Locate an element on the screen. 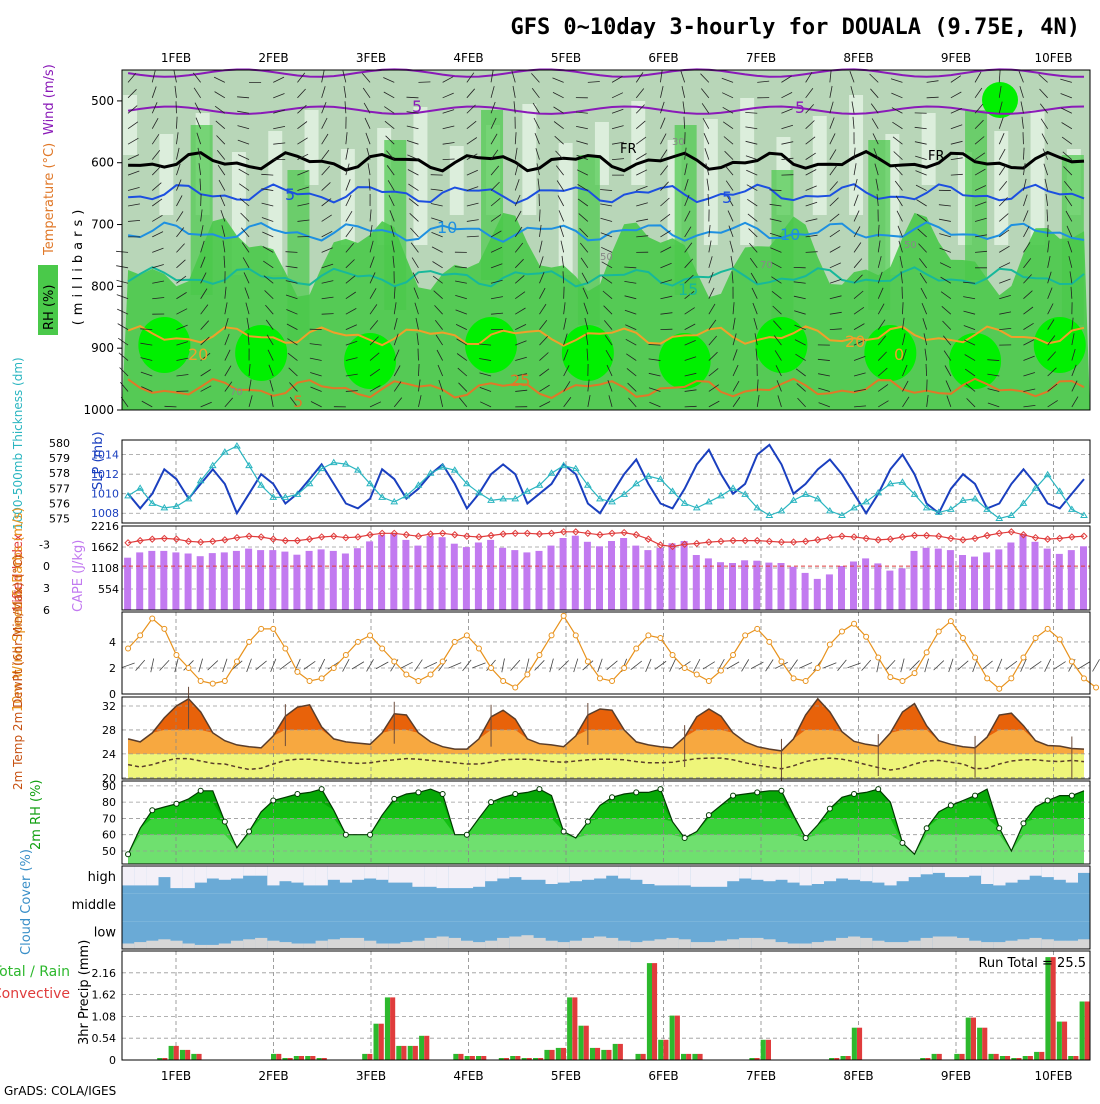 This screenshot has width=1100, height=1104. temperature-contour-label: 5 is located at coordinates (290, 194).